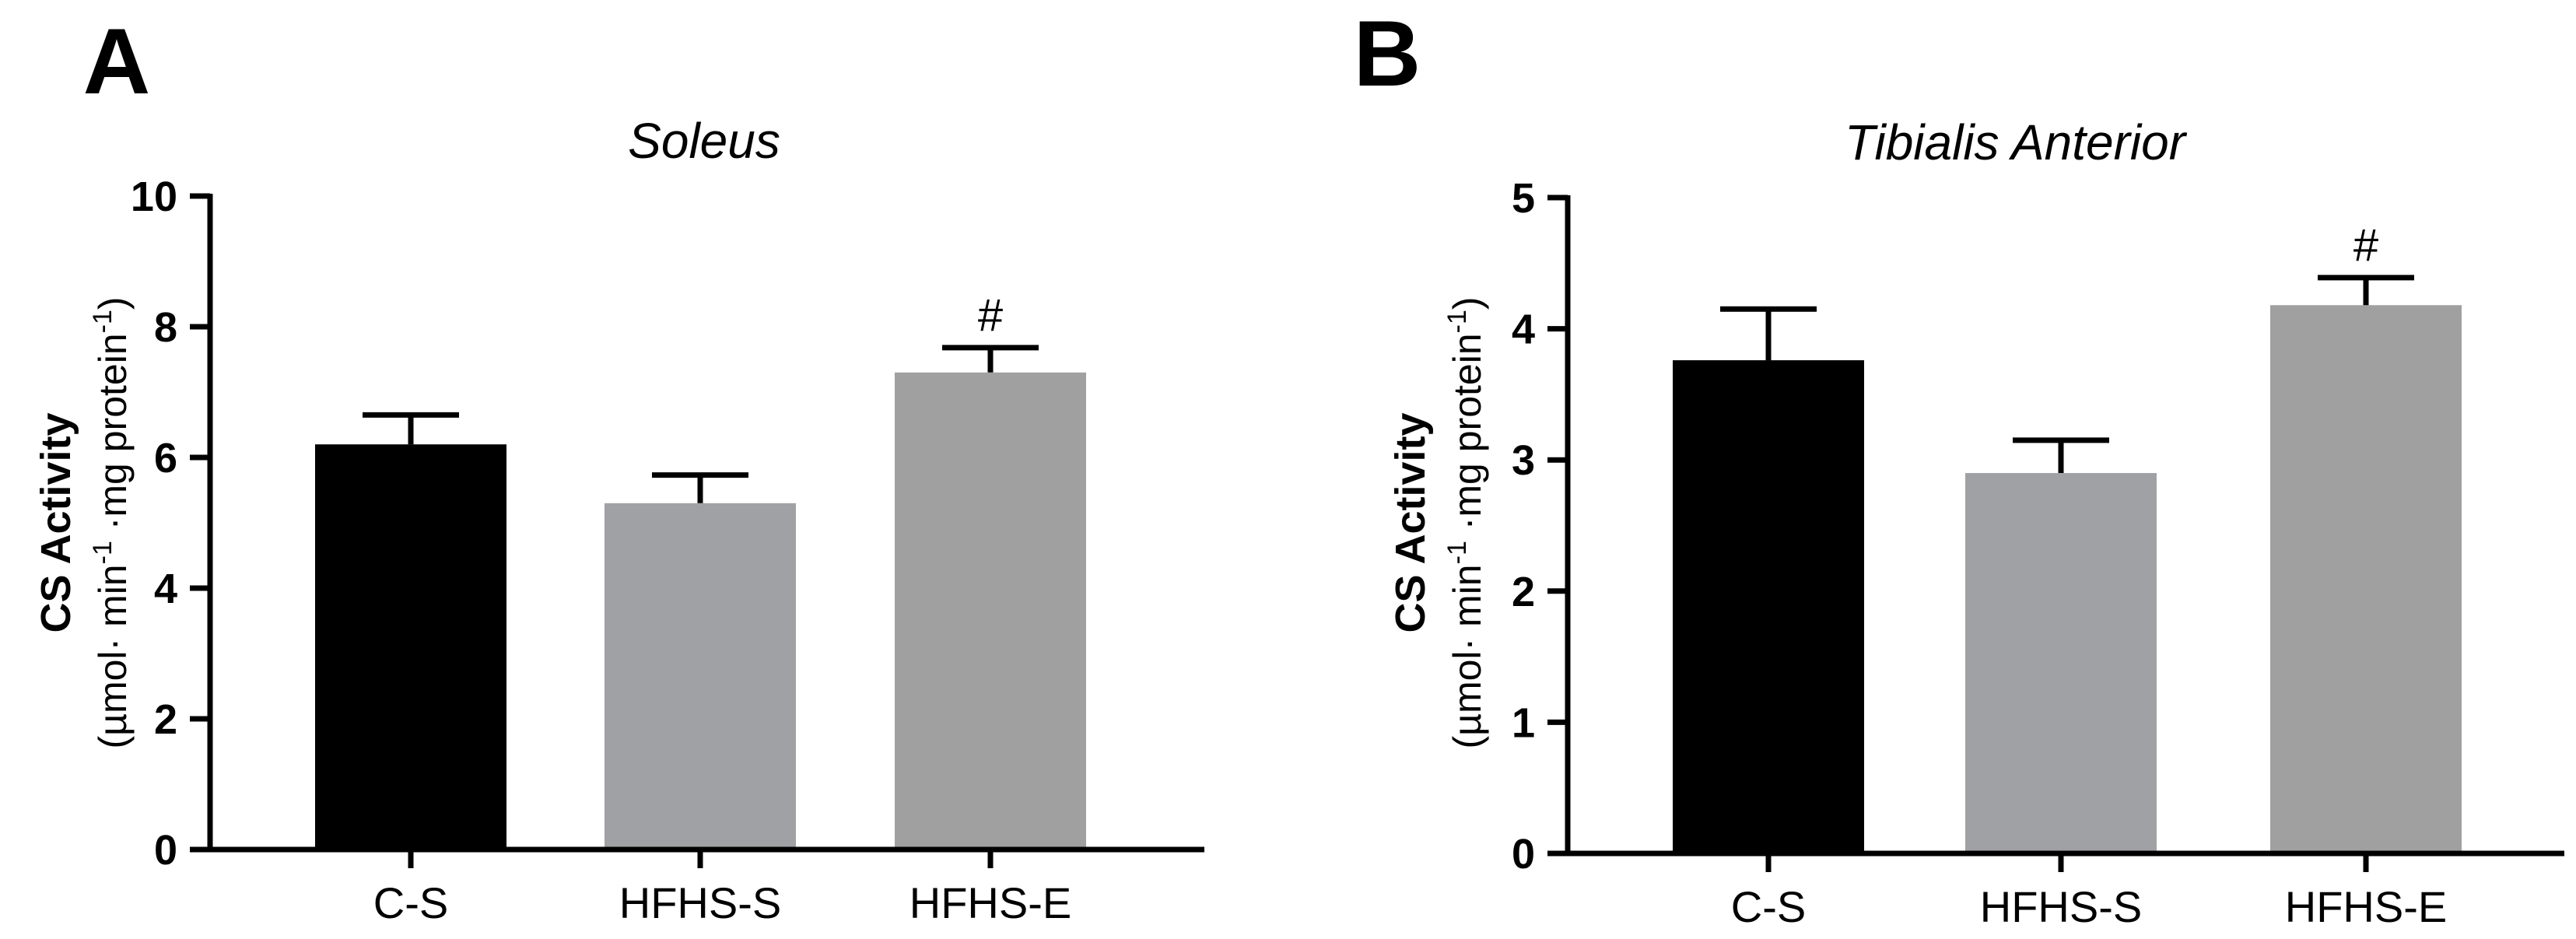  What do you see at coordinates (1523, 461) in the screenshot?
I see `y-tick-label: 3` at bounding box center [1523, 461].